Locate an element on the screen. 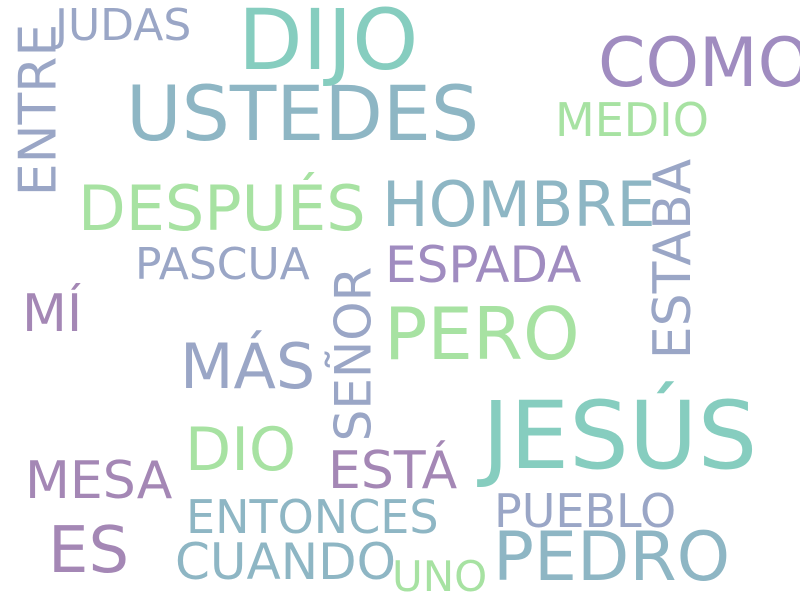 The width and height of the screenshot is (800, 600). word-mesa: MESA is located at coordinates (99, 481).